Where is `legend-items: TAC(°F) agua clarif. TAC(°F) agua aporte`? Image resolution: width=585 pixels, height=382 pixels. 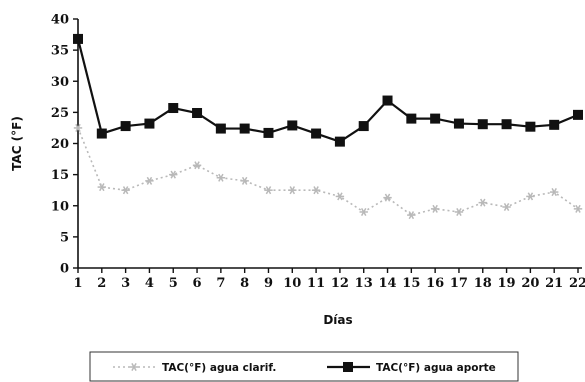 legend-items: TAC(°F) agua clarif. TAC(°F) agua aporte is located at coordinates (304, 368).